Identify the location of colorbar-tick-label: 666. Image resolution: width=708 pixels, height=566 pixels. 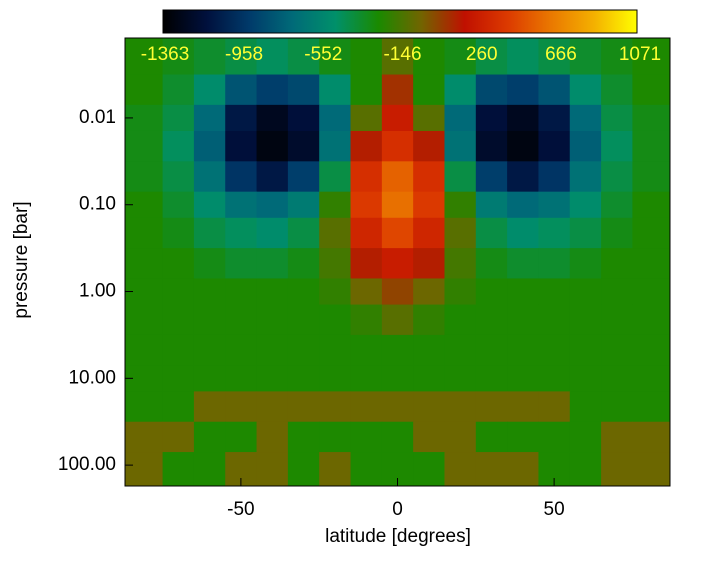
(561, 54).